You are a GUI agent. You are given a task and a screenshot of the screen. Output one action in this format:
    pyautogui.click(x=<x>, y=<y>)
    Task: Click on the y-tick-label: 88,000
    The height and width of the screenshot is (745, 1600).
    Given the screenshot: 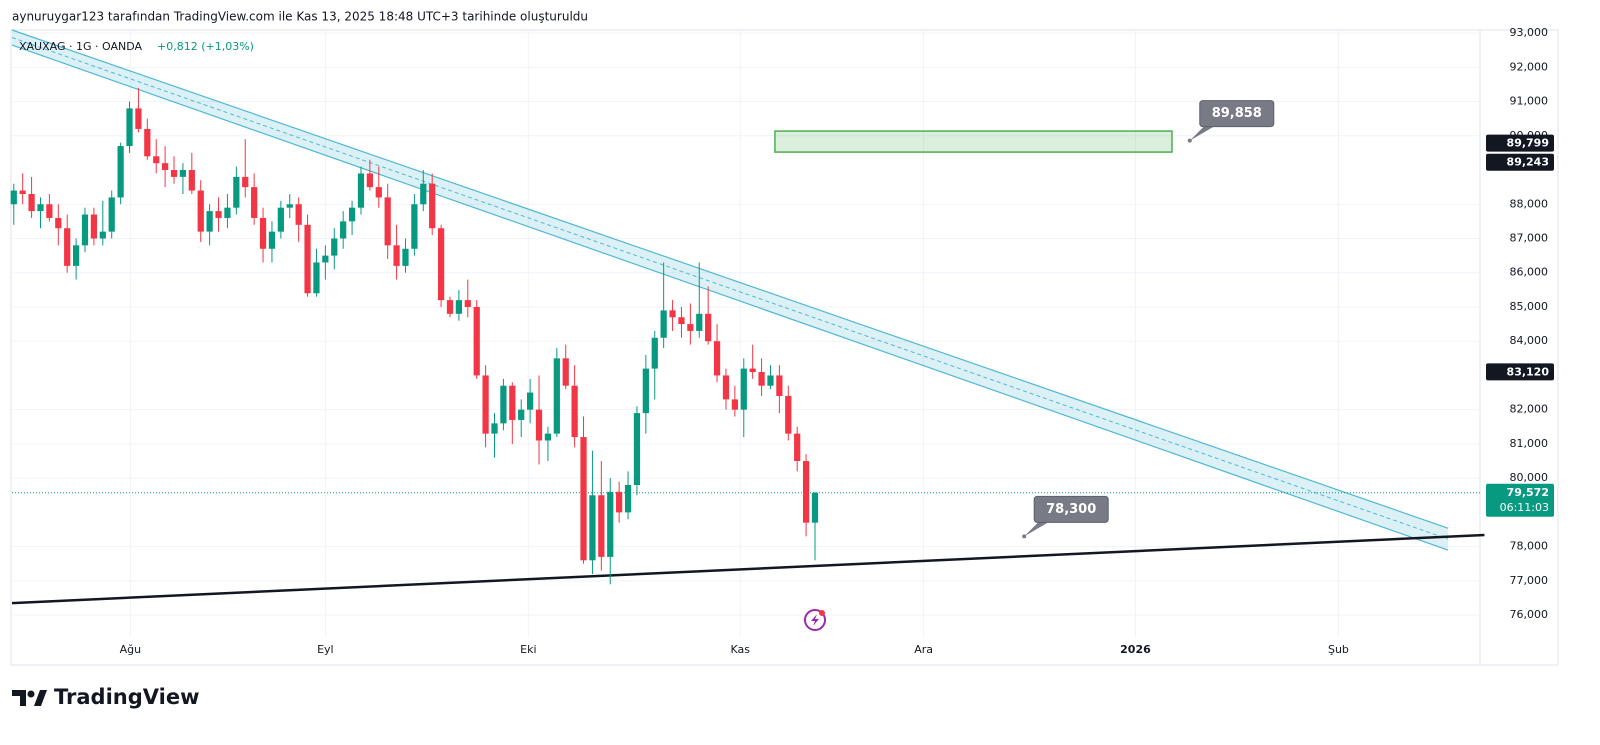 What is the action you would take?
    pyautogui.click(x=1529, y=203)
    